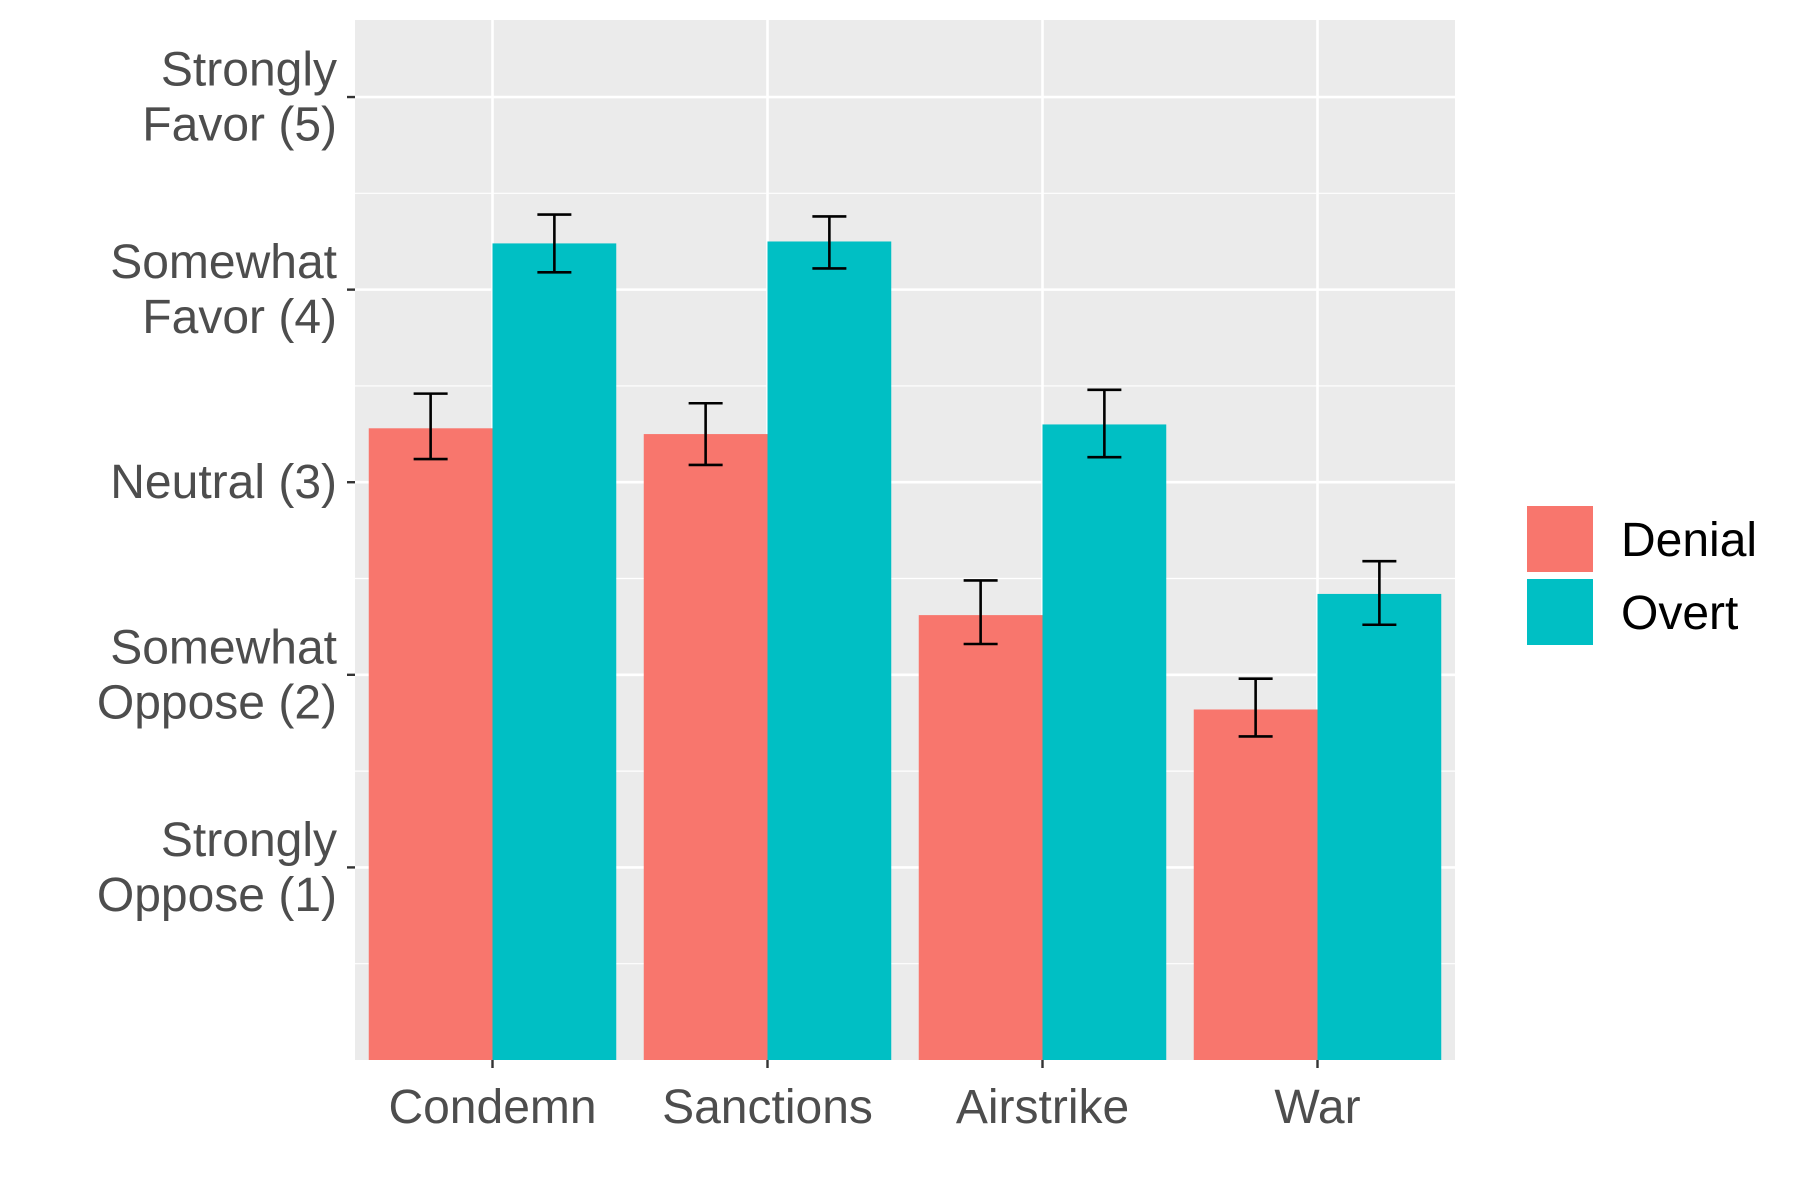  I want to click on y-tick-label: Oppose (1), so click(217, 895).